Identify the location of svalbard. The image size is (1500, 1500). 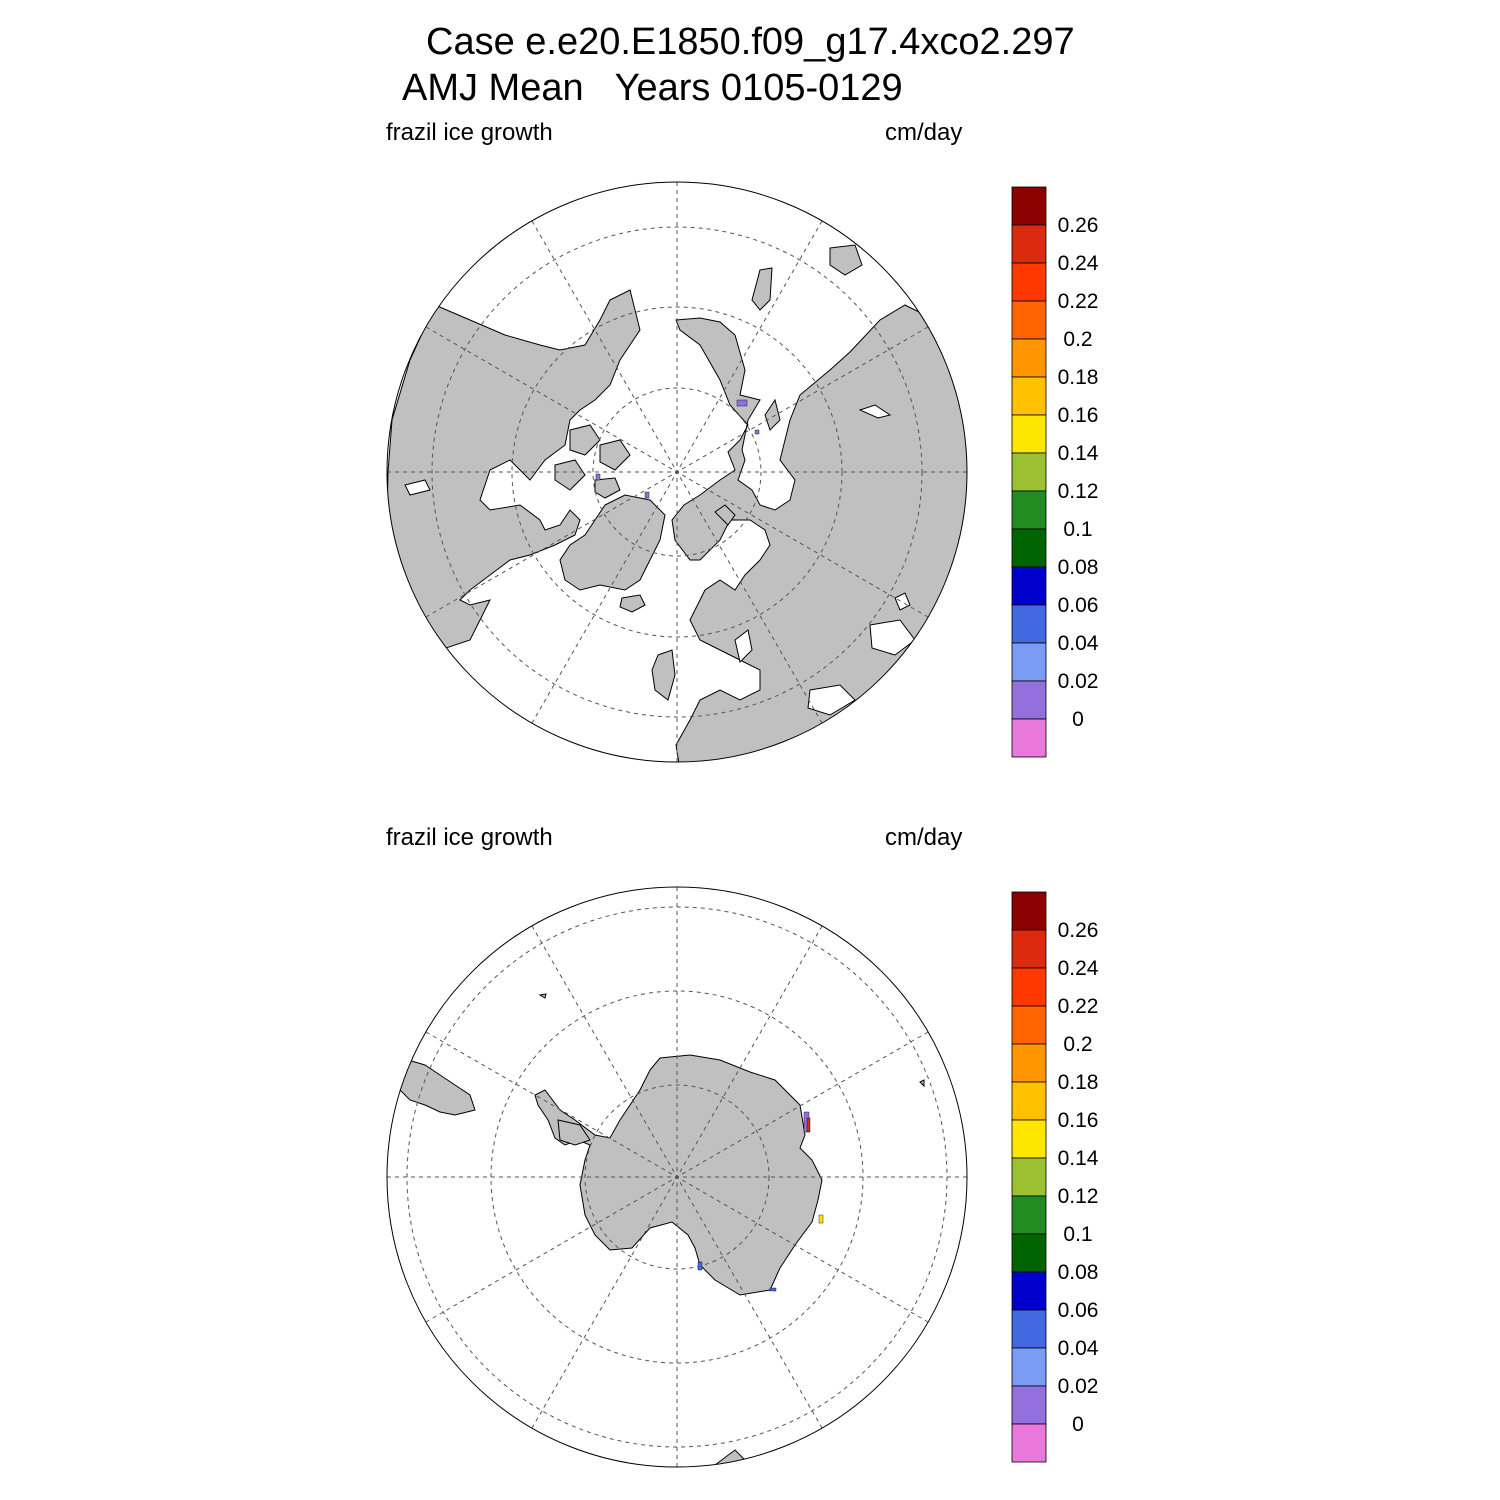
(725, 515).